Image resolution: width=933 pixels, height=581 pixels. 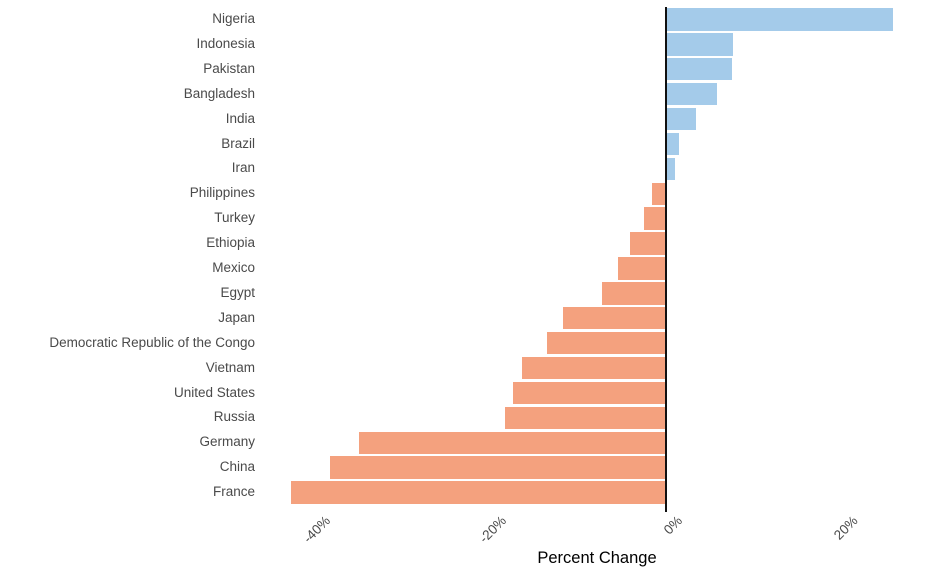 I want to click on y-axis-label: India, so click(x=240, y=118).